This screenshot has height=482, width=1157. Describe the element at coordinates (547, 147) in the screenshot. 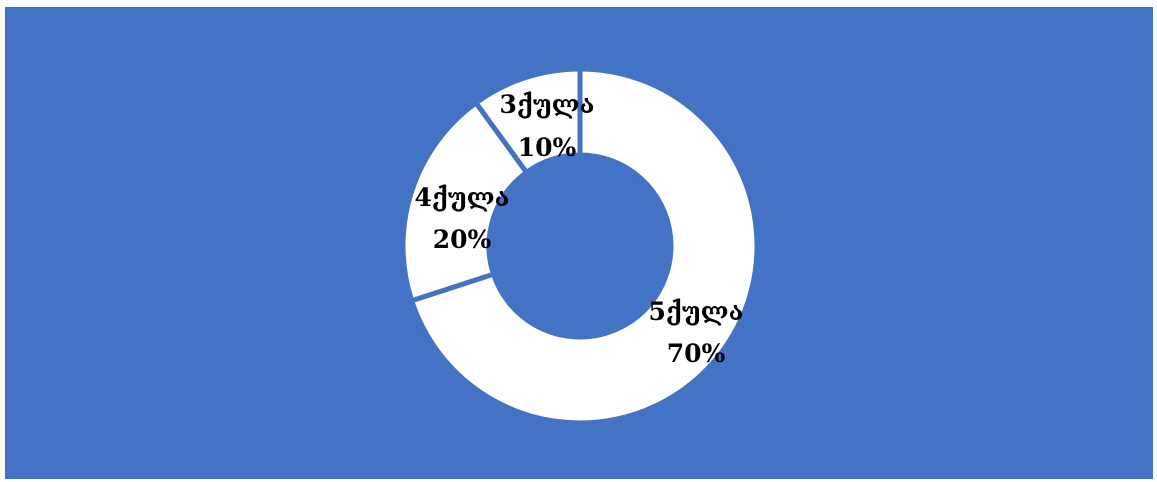

I see `label-3-percent: 10%` at that location.